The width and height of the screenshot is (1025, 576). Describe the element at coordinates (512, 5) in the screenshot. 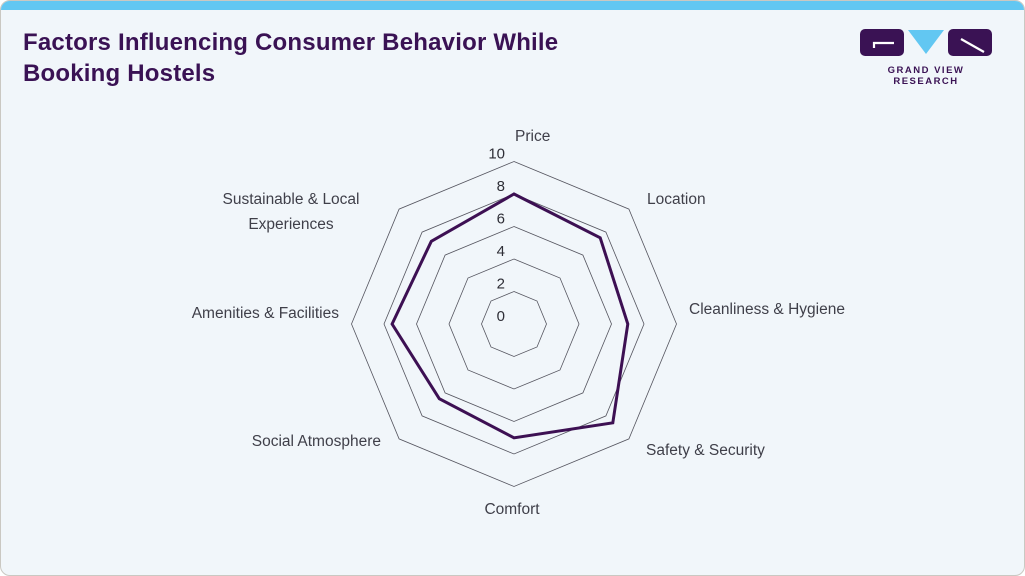

I see `top-accent-bar` at that location.